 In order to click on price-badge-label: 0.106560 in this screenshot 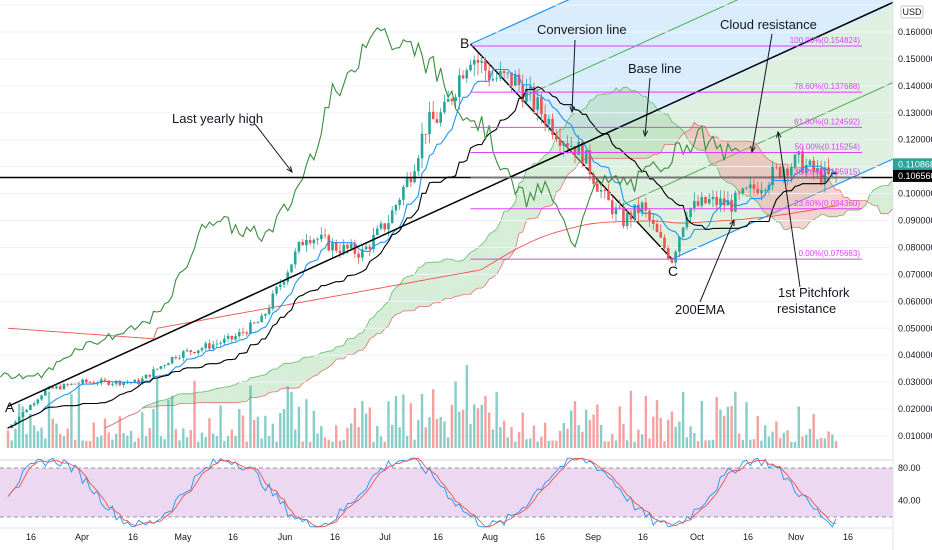, I will do `click(915, 176)`.